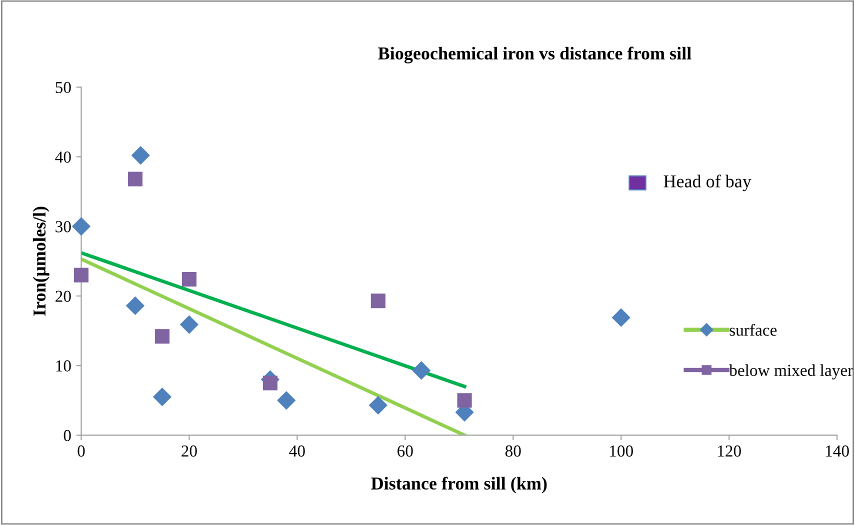  I want to click on x-tick-label: 40, so click(297, 451).